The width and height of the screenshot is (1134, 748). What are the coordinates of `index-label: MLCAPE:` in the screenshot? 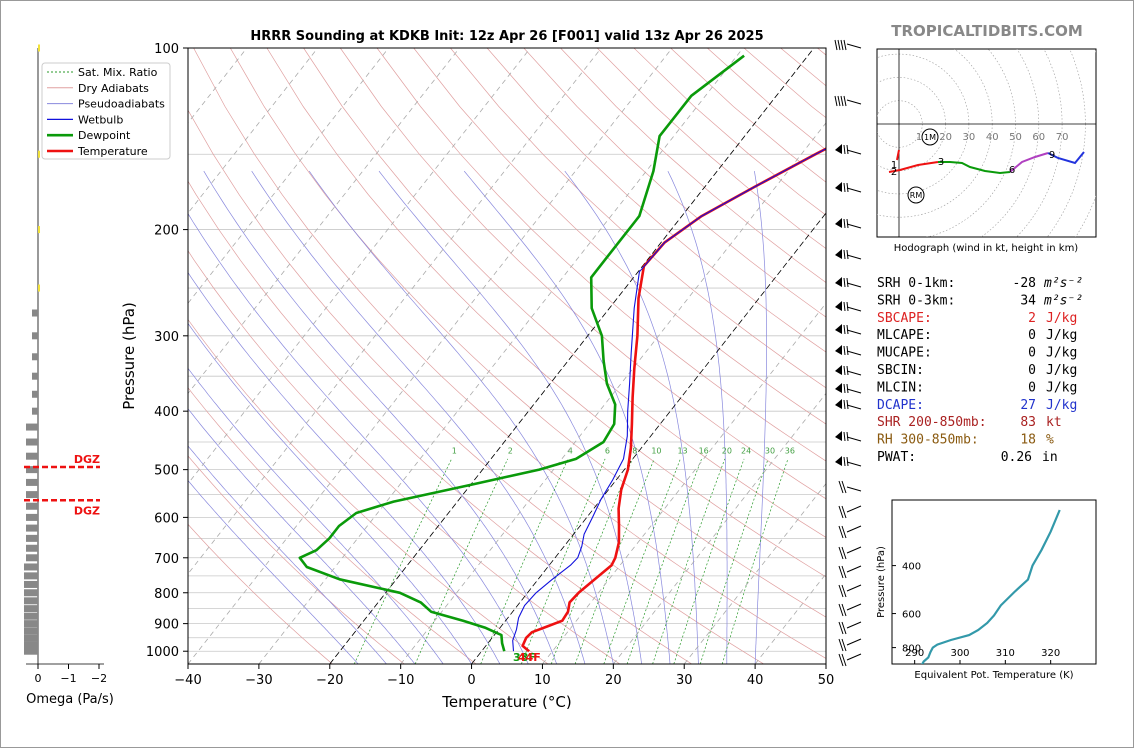 It's located at (904, 335).